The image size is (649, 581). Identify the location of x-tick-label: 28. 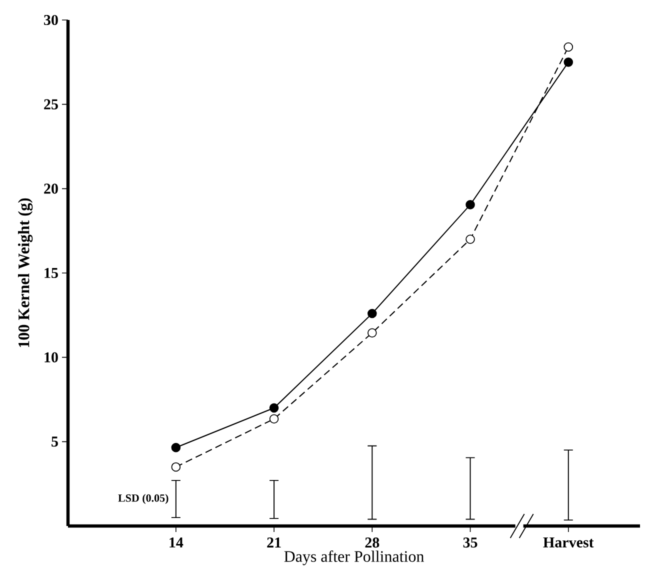
(372, 543).